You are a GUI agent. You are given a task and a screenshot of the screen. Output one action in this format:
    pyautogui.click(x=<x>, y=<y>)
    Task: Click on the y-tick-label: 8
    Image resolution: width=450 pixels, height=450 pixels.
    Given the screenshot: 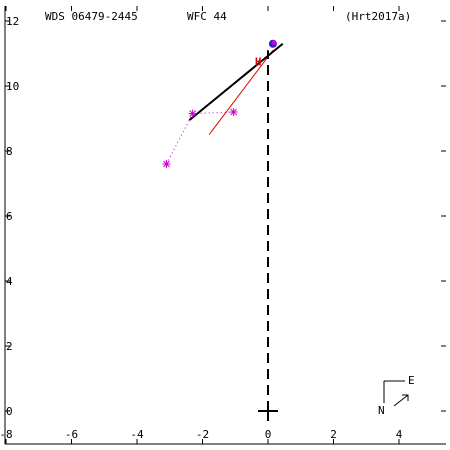 What is the action you would take?
    pyautogui.click(x=9, y=151)
    